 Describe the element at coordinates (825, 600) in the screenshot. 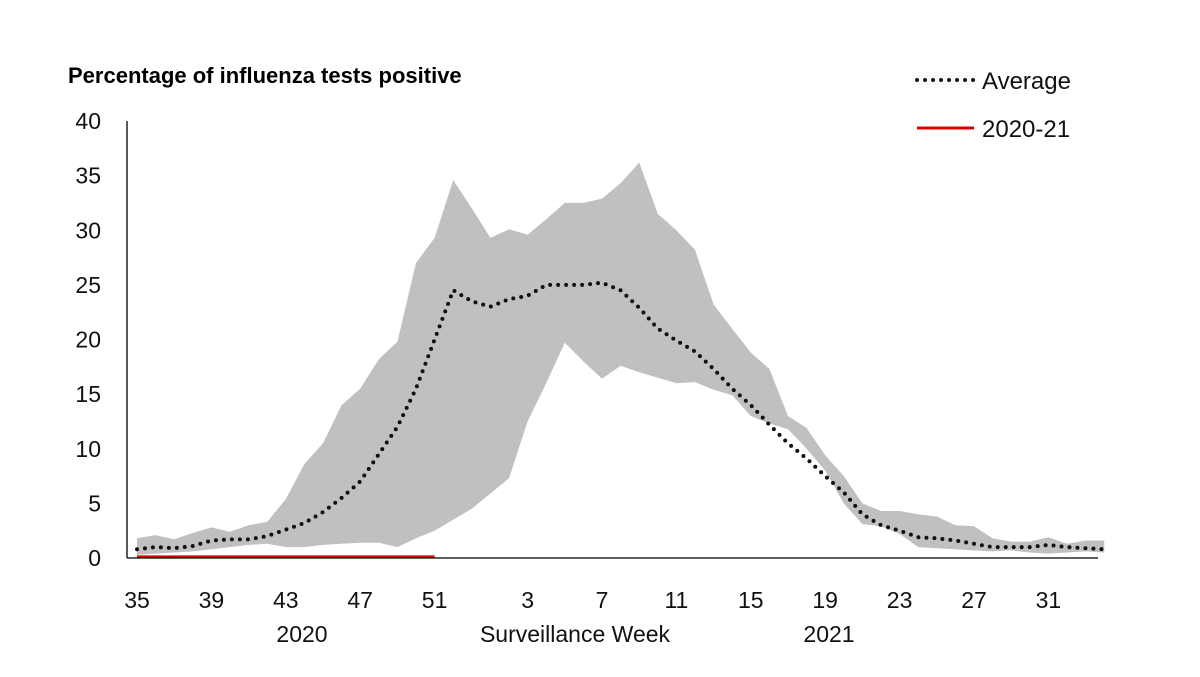

I see `x-tick-label: 19` at that location.